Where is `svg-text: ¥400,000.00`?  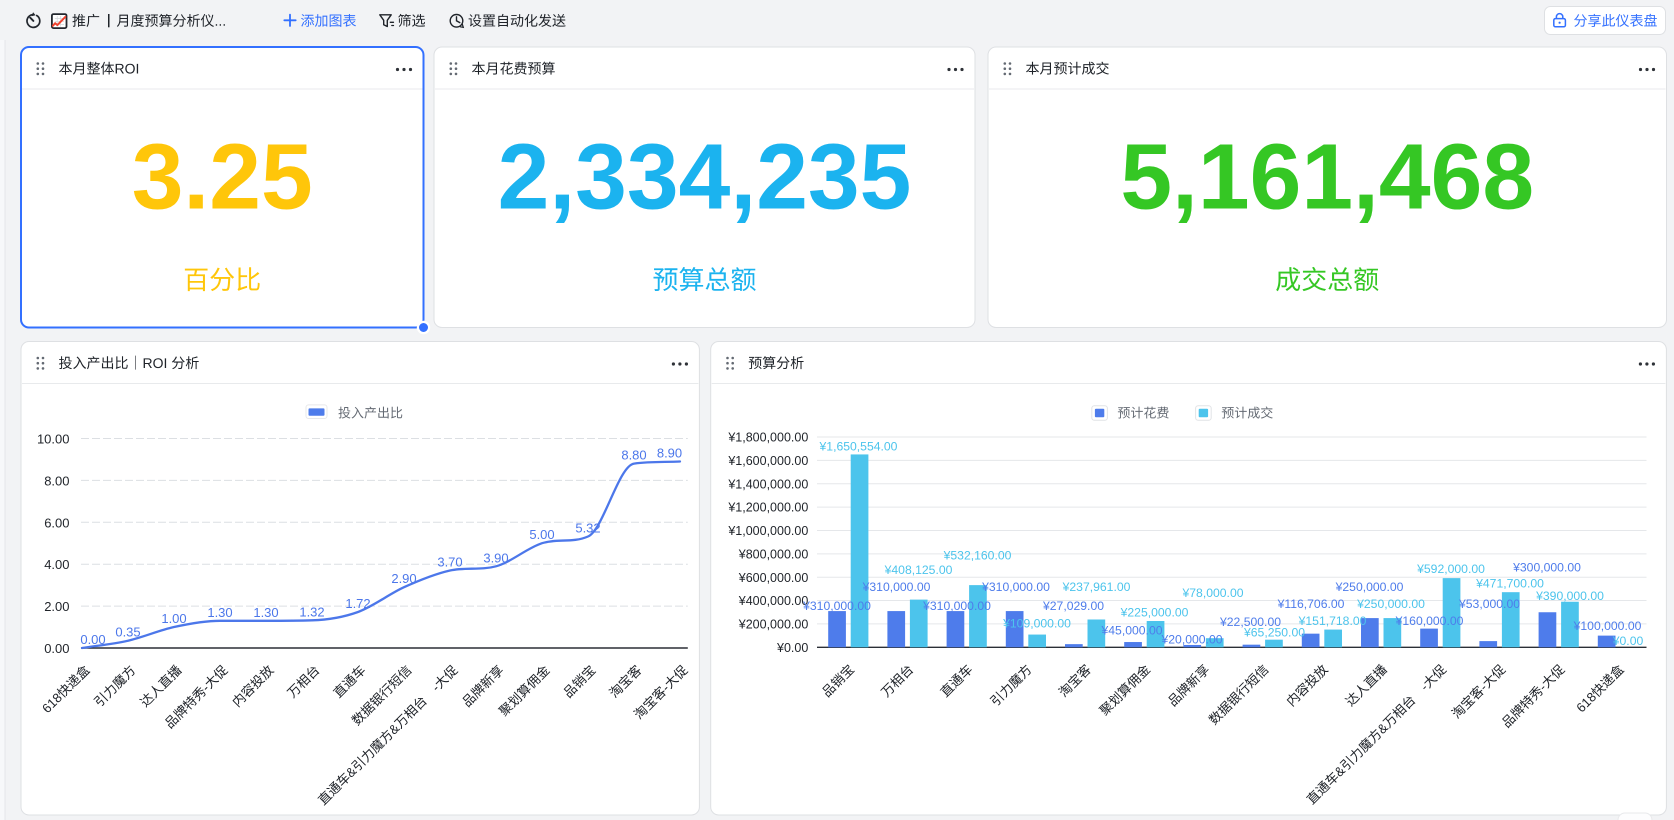
svg-text: ¥400,000.00 is located at coordinates (773, 601).